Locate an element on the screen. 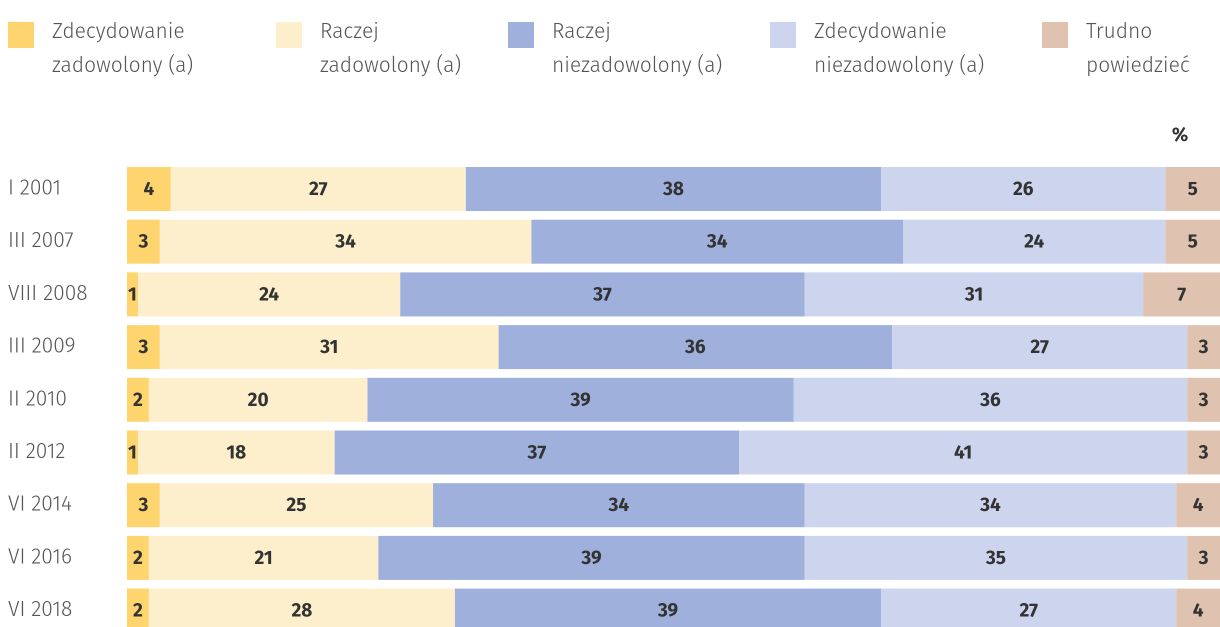  data-label: 20 is located at coordinates (258, 400).